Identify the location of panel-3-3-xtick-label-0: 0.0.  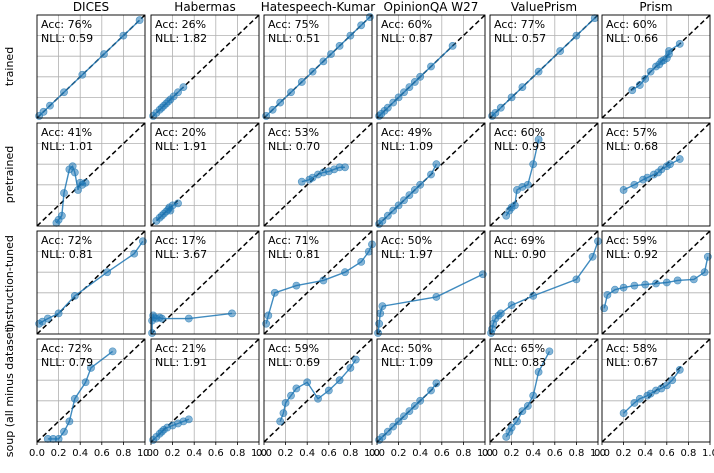
(377, 453).